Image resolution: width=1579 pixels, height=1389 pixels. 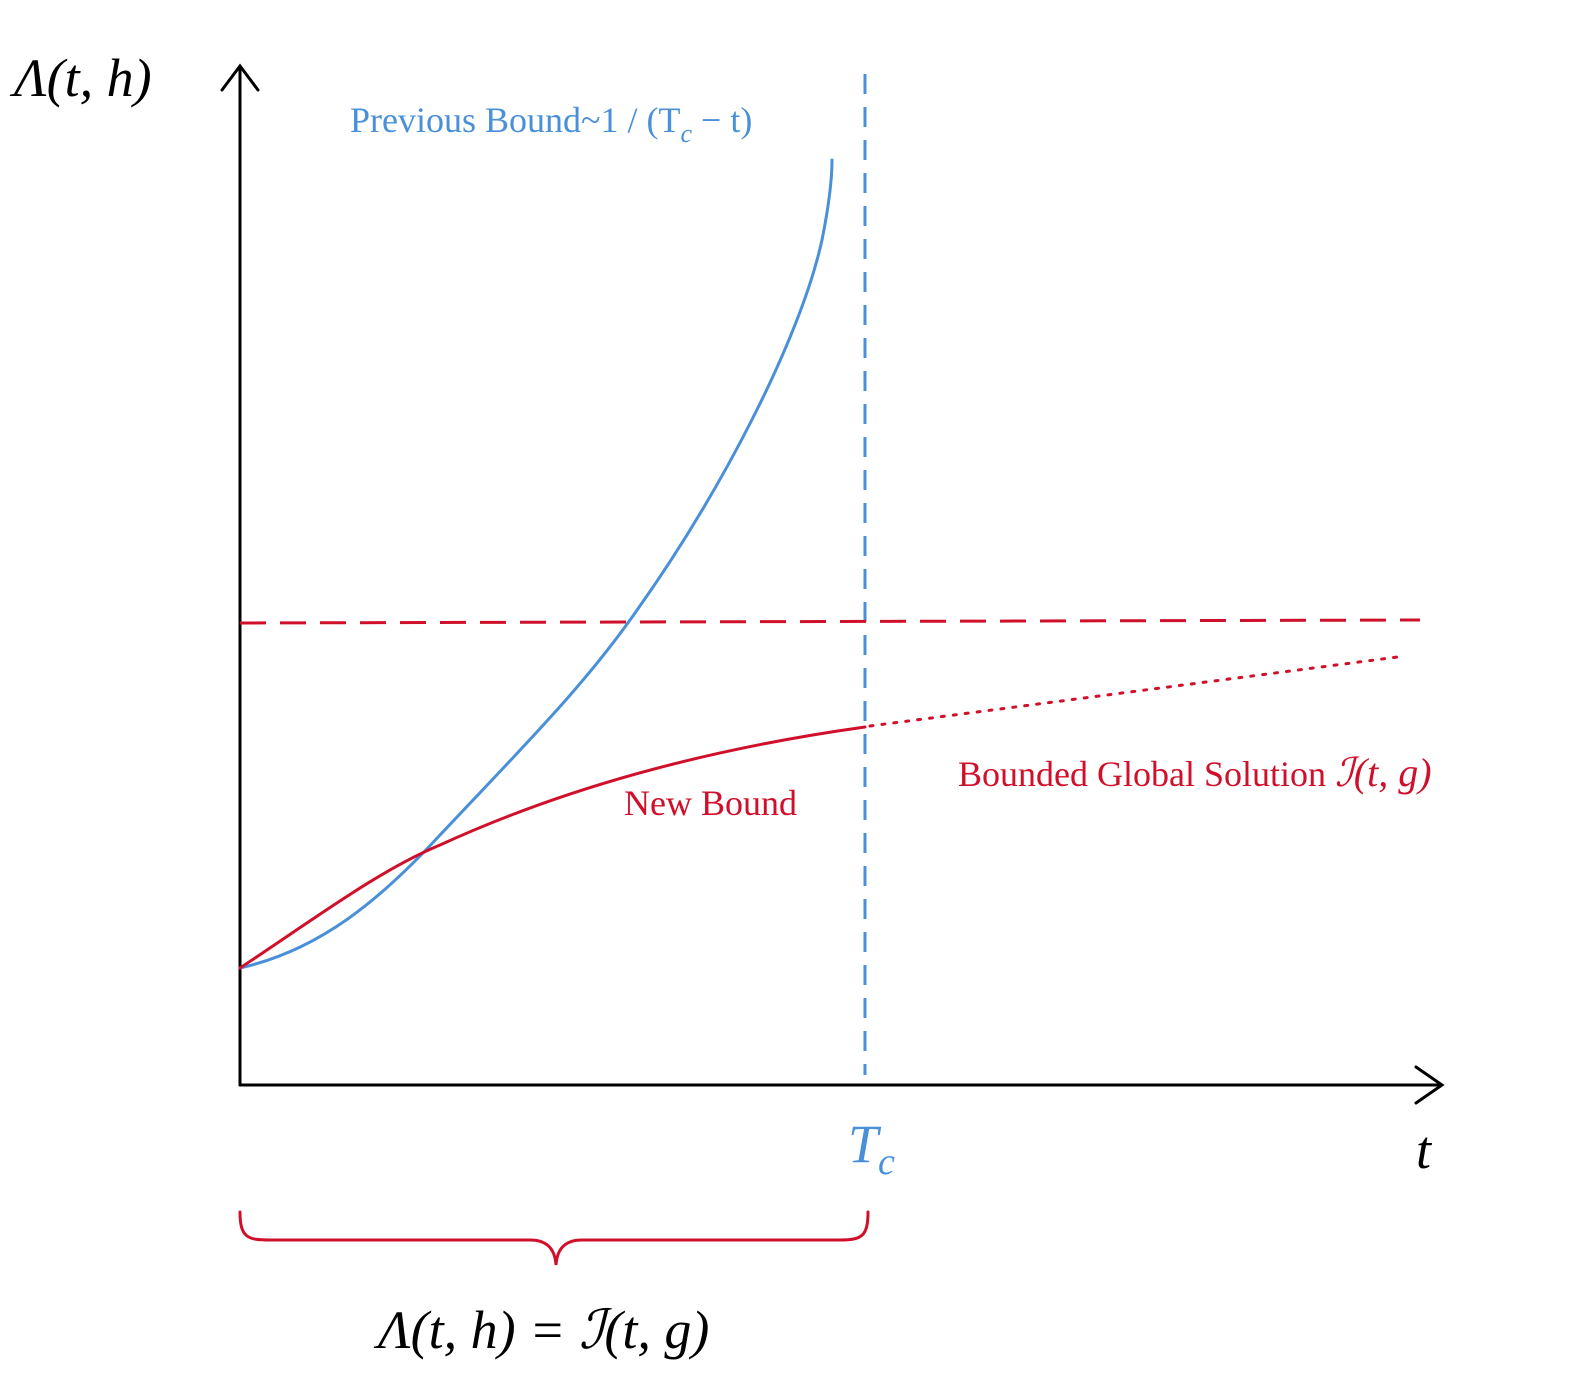 I want to click on x-label: t, so click(x=1424, y=1150).